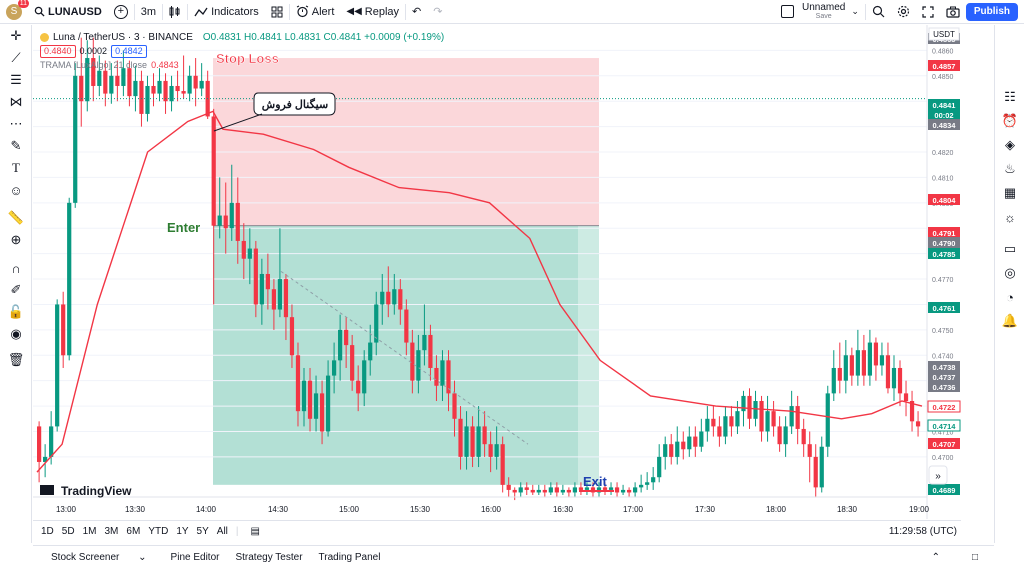 The width and height of the screenshot is (1024, 569). What do you see at coordinates (247, 59) in the screenshot?
I see `stop-loss-annotation: Stop Loss` at bounding box center [247, 59].